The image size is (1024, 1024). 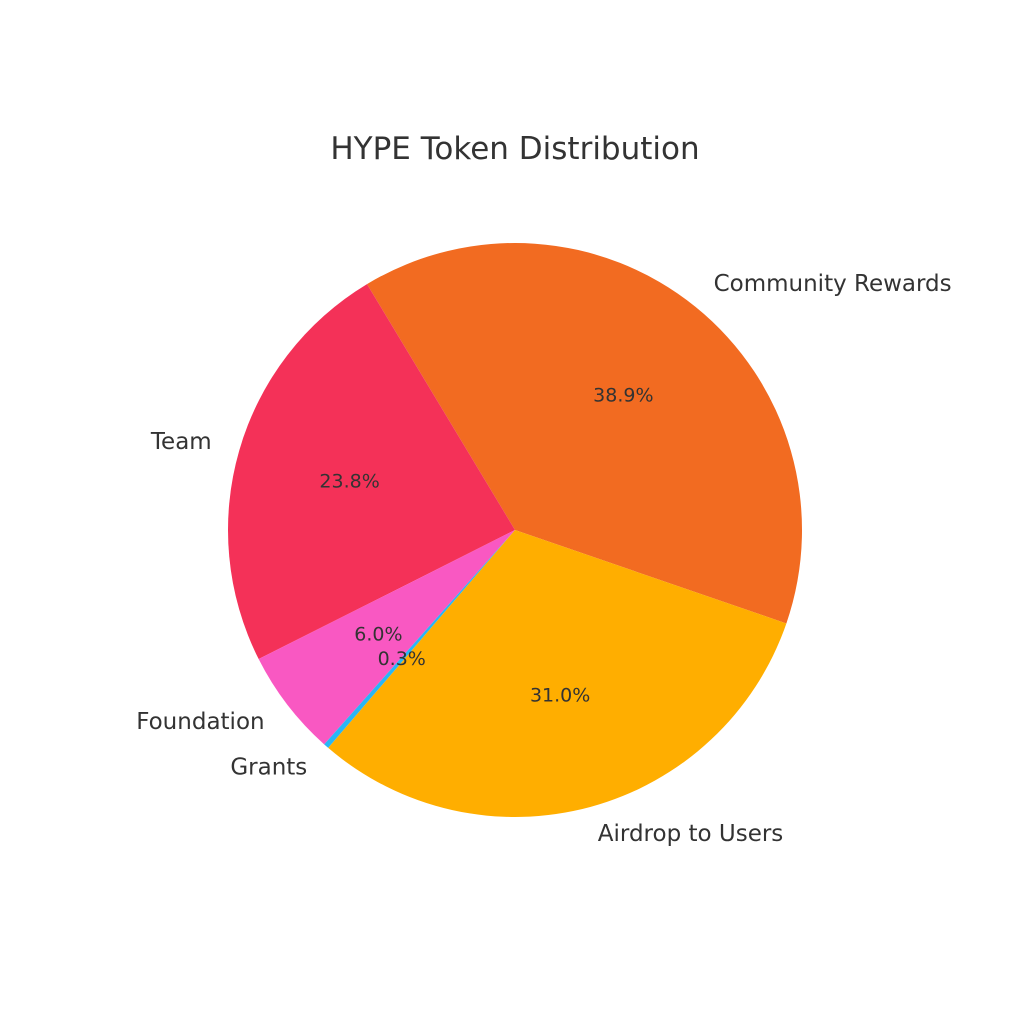 I want to click on slice-team, so click(x=371, y=472).